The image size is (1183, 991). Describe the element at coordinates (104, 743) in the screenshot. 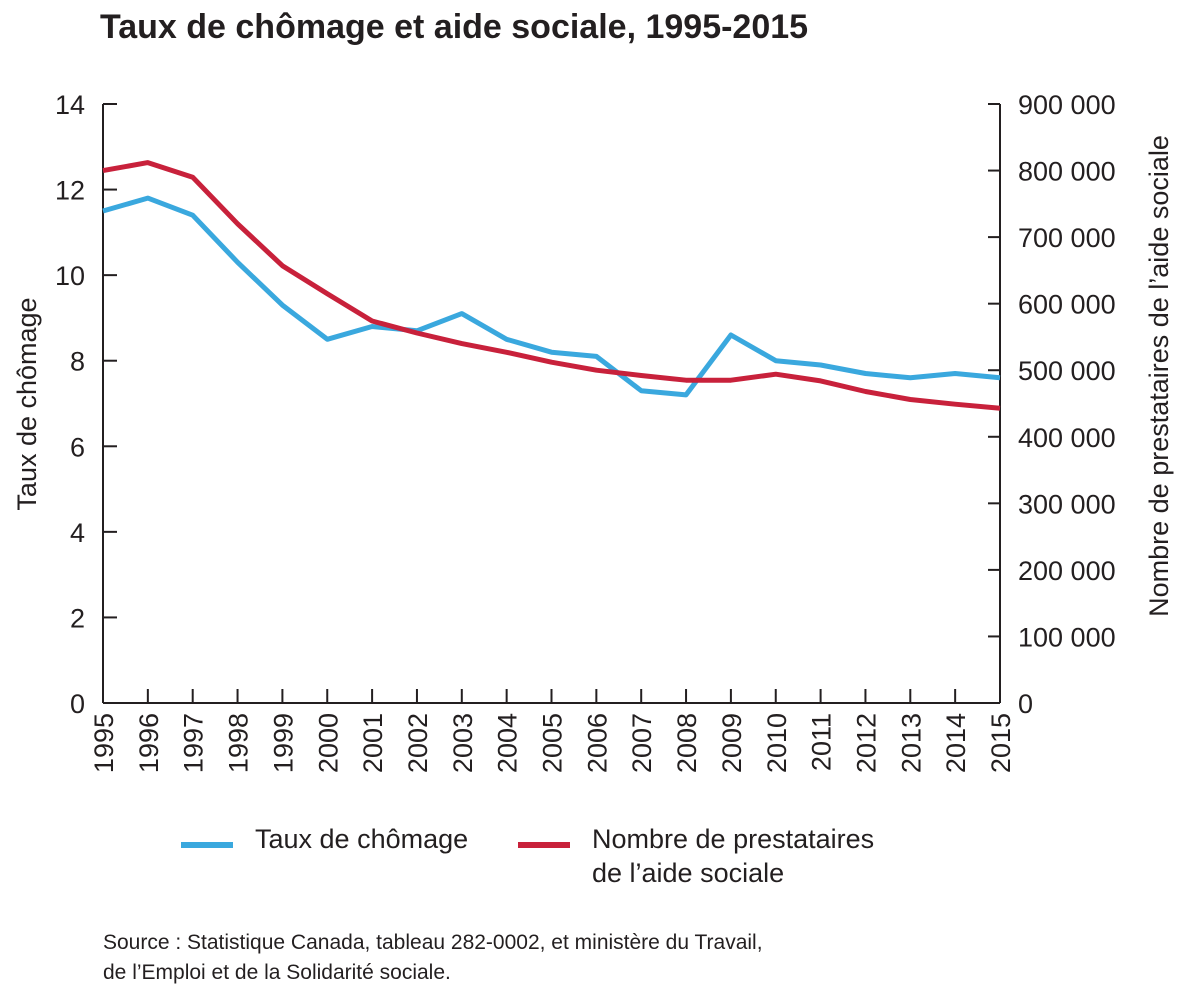

I see `x-tick-label: 1995` at that location.